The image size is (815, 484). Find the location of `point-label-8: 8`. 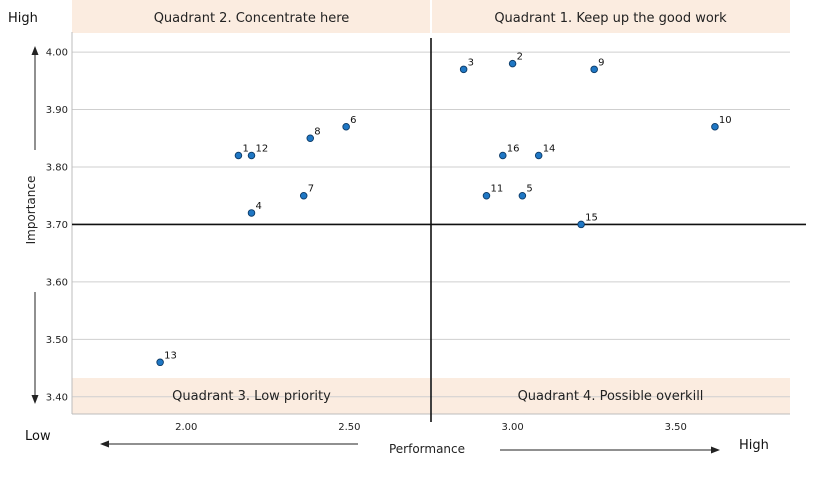

point-label-8: 8 is located at coordinates (317, 131).